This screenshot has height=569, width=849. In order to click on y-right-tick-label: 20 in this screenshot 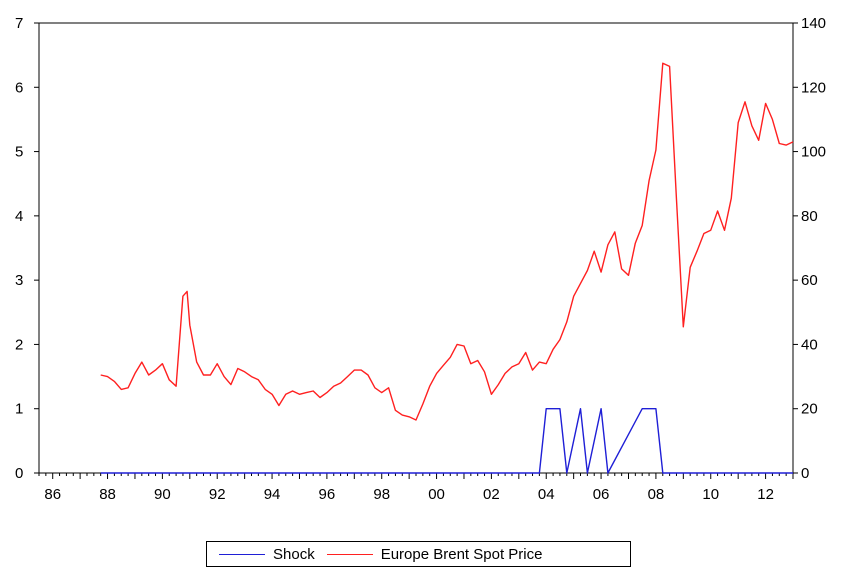, I will do `click(809, 409)`.